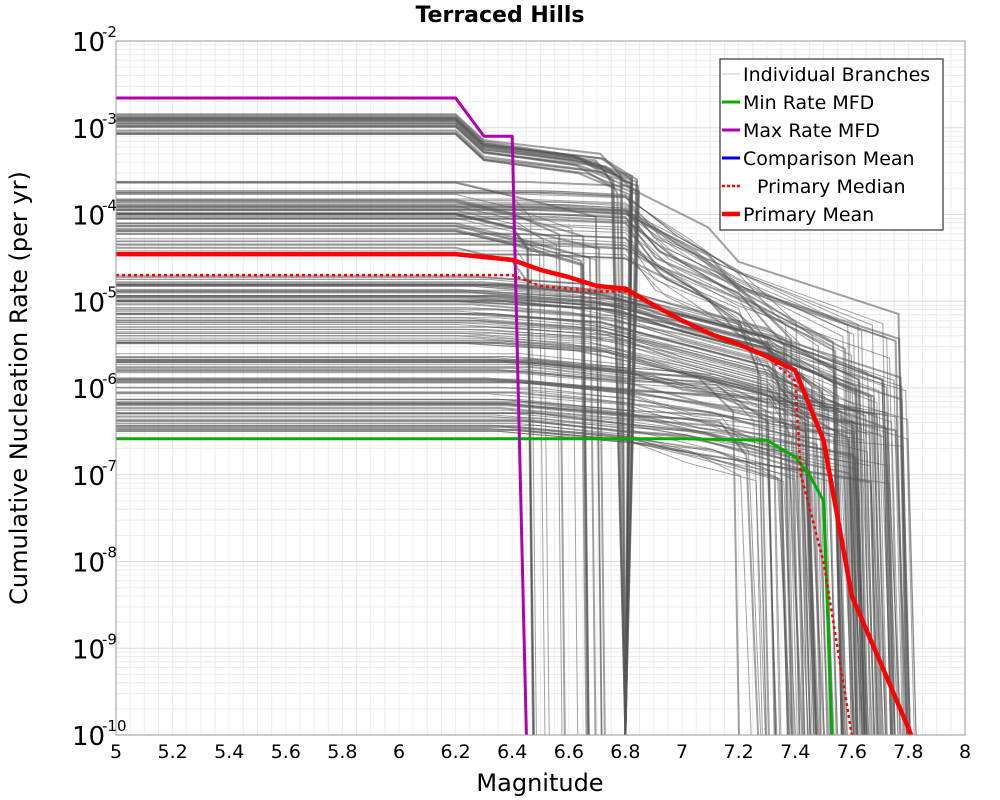 Image resolution: width=1000 pixels, height=800 pixels. What do you see at coordinates (625, 752) in the screenshot?
I see `x-tick-label: 6.8` at bounding box center [625, 752].